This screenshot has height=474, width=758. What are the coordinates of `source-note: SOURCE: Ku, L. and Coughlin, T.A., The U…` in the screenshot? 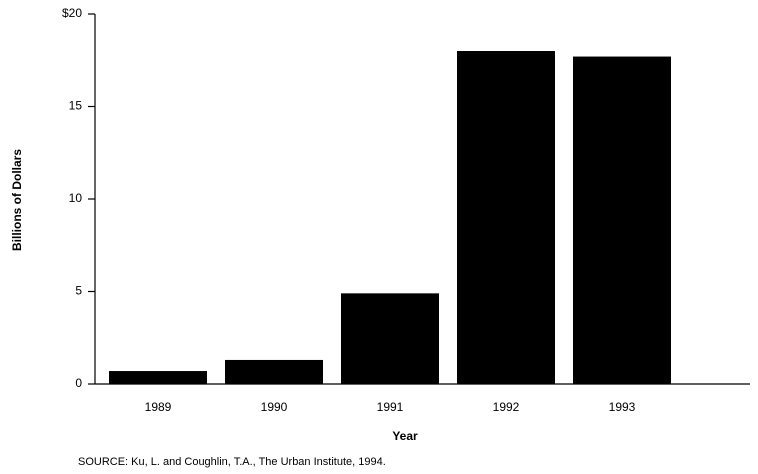 It's located at (232, 462).